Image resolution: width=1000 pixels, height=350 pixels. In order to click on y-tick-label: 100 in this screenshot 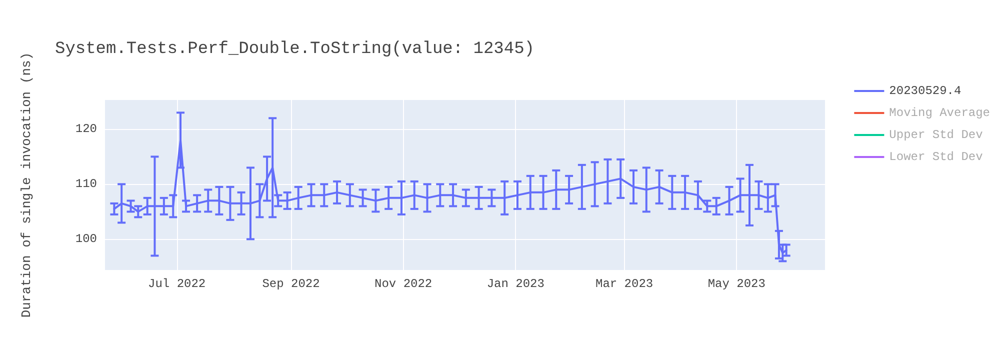, I will do `click(86, 239)`.